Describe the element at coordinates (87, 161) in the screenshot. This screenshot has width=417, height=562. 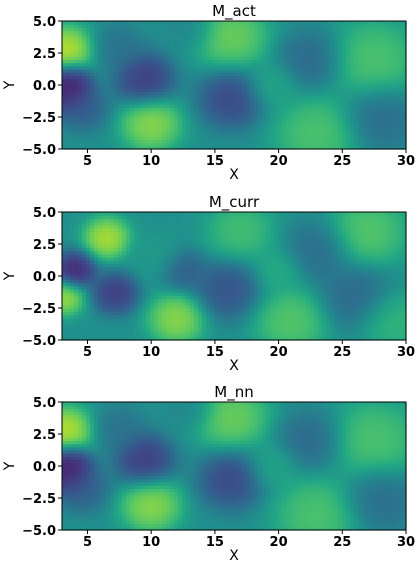
I see `x-tick-label: 5` at that location.